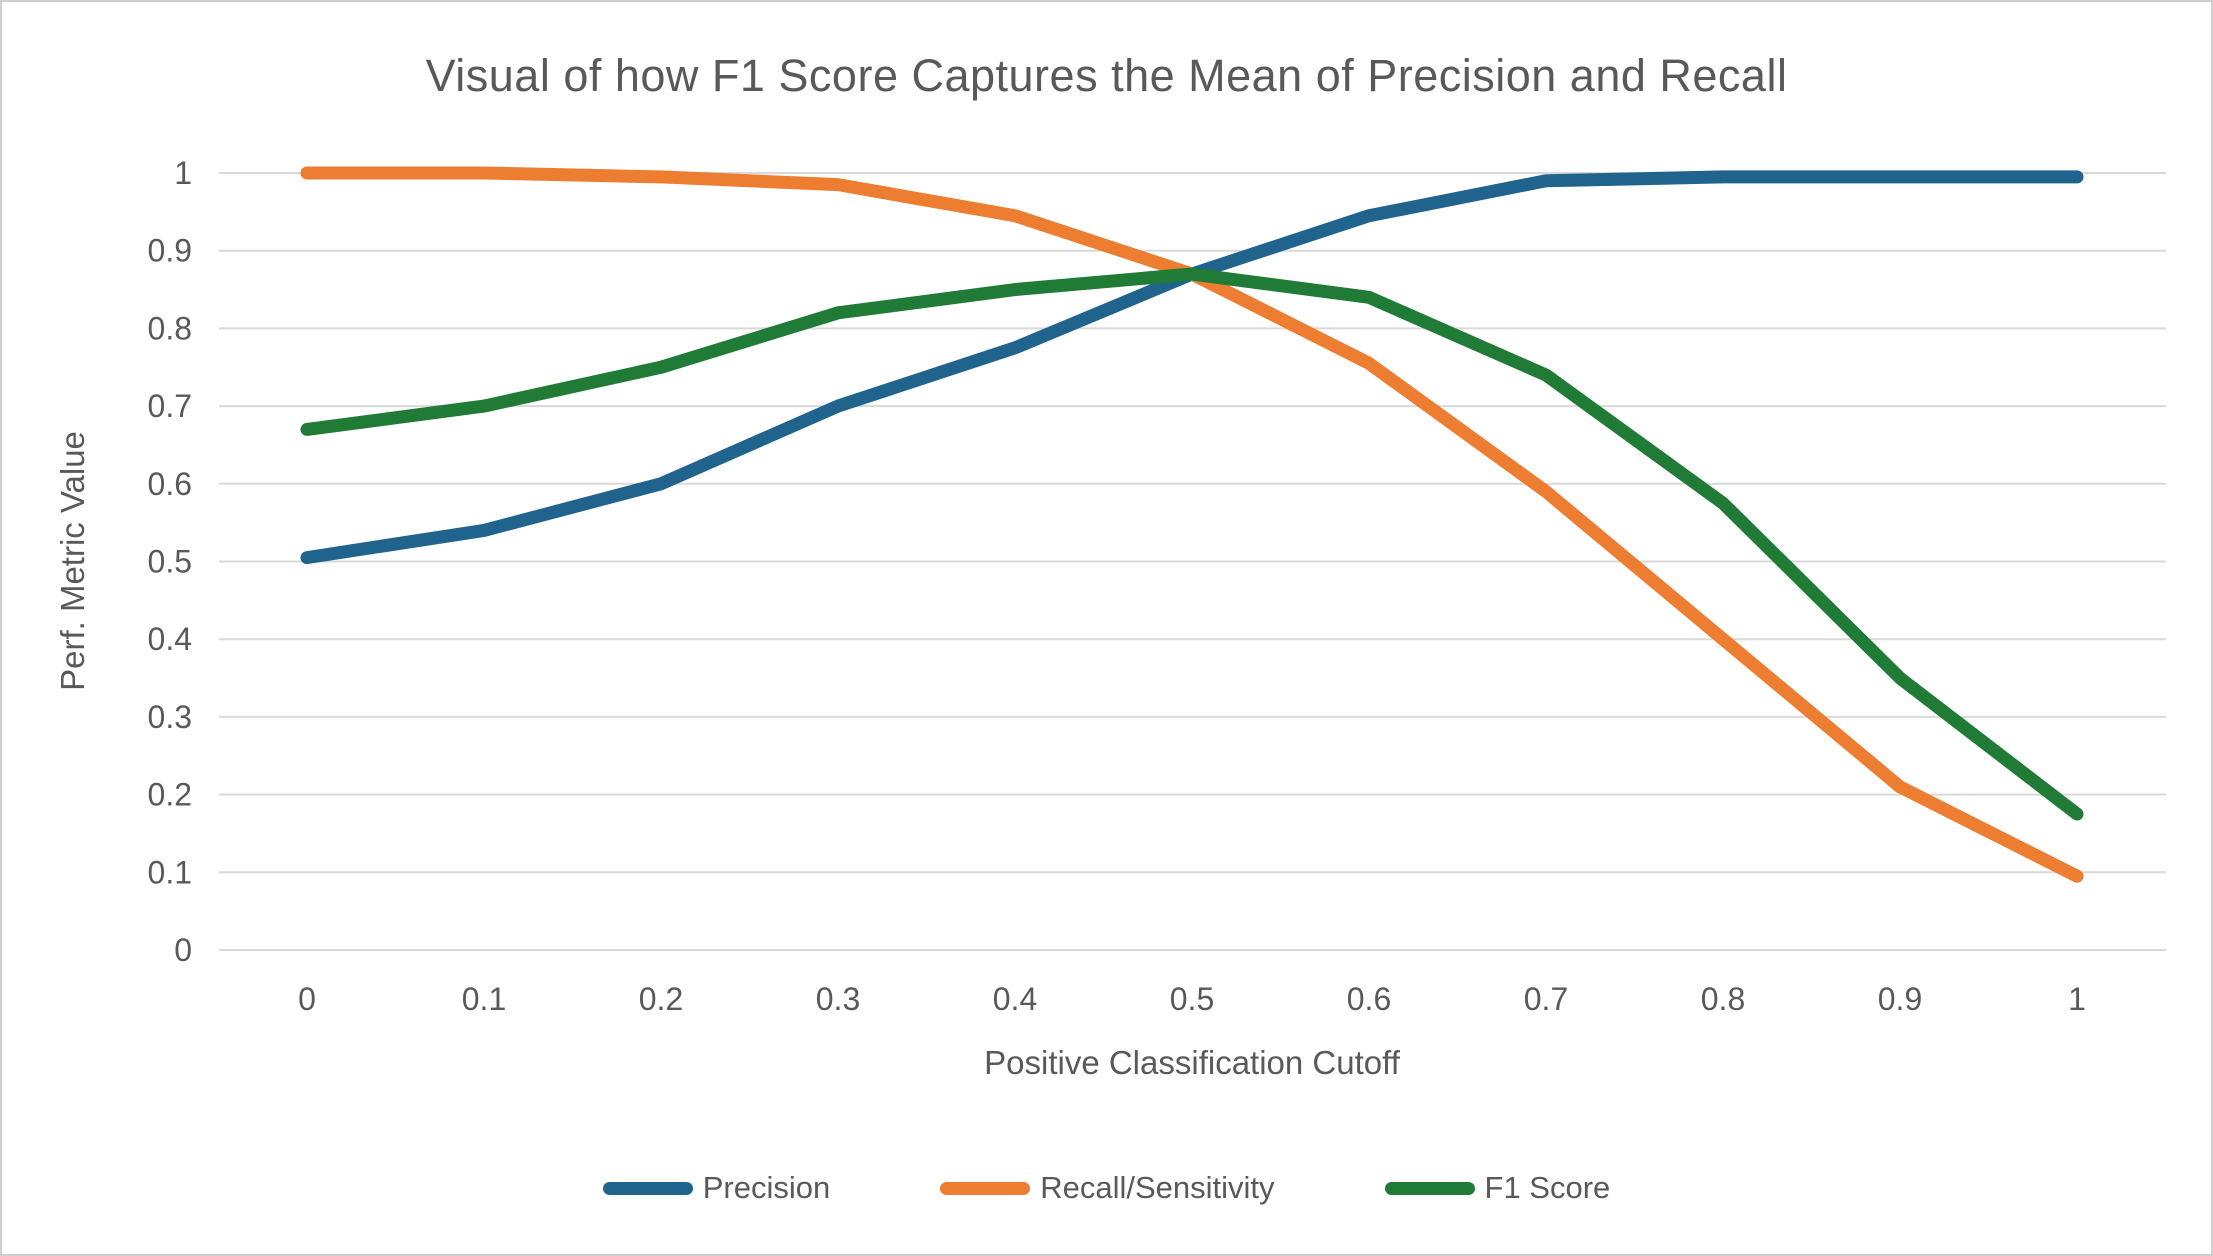  Describe the element at coordinates (1157, 1187) in the screenshot. I see `legend-label: Recall/Sensitivity` at that location.